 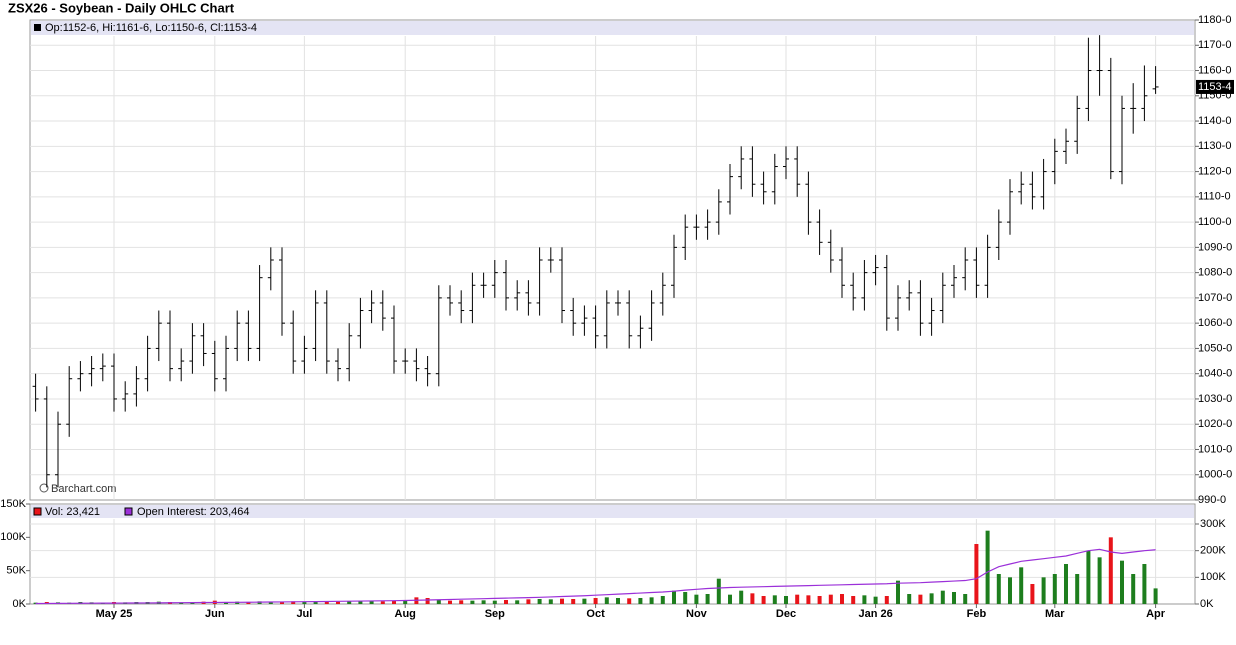 What do you see at coordinates (786, 614) in the screenshot?
I see `x-tick-label: Dec` at bounding box center [786, 614].